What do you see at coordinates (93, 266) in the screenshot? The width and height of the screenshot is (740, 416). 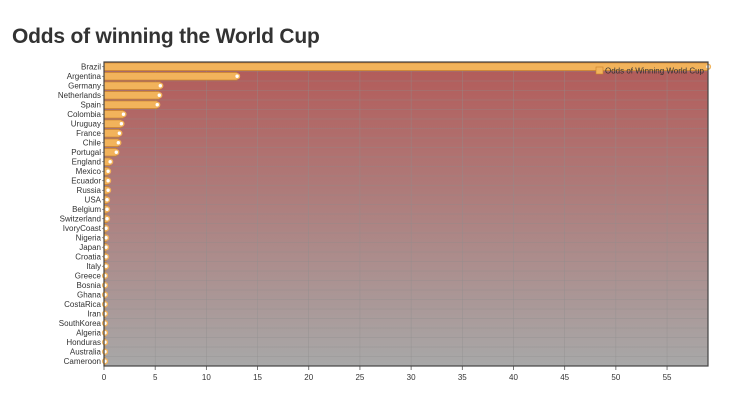 I see `y-tick-label: Italy` at bounding box center [93, 266].